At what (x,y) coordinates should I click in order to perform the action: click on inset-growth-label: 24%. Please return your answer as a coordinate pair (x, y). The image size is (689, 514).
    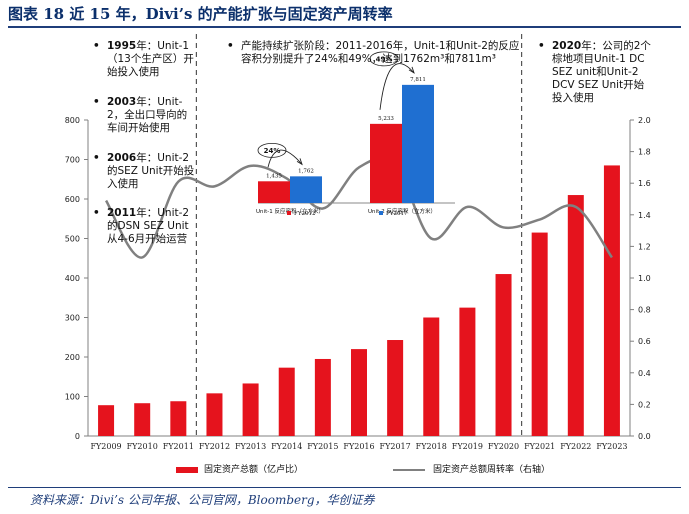
    Looking at the image, I should click on (272, 151).